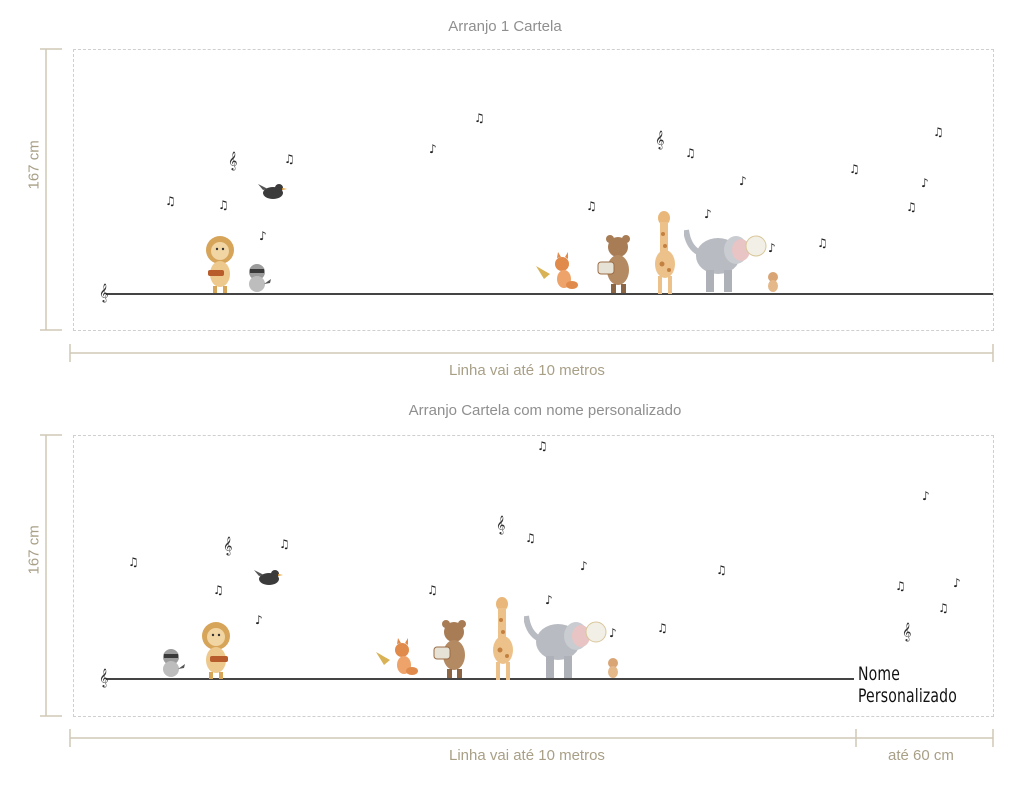  Describe the element at coordinates (34, 550) in the screenshot. I see `bottom-height-label: 167 cm` at that location.